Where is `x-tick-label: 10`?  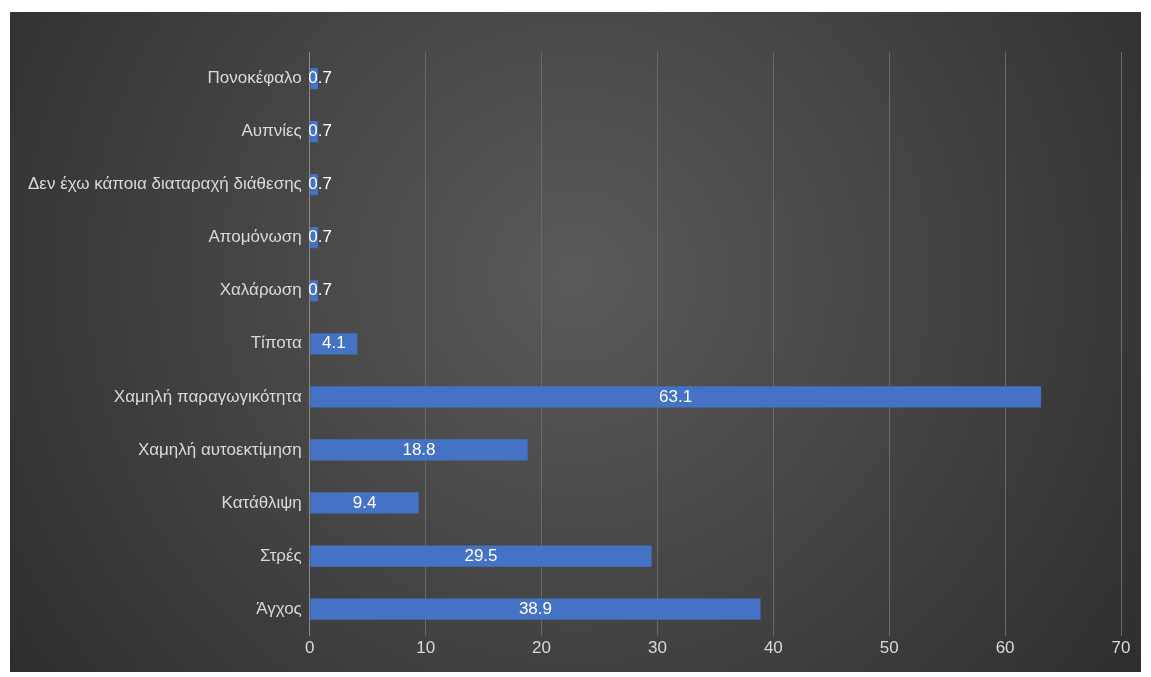
x-tick-label: 10 is located at coordinates (426, 648).